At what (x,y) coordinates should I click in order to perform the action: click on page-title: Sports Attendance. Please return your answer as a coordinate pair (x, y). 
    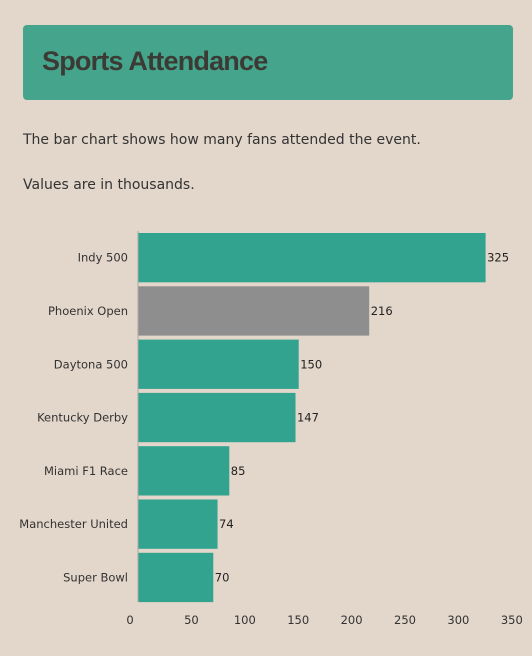
    Looking at the image, I should click on (155, 61).